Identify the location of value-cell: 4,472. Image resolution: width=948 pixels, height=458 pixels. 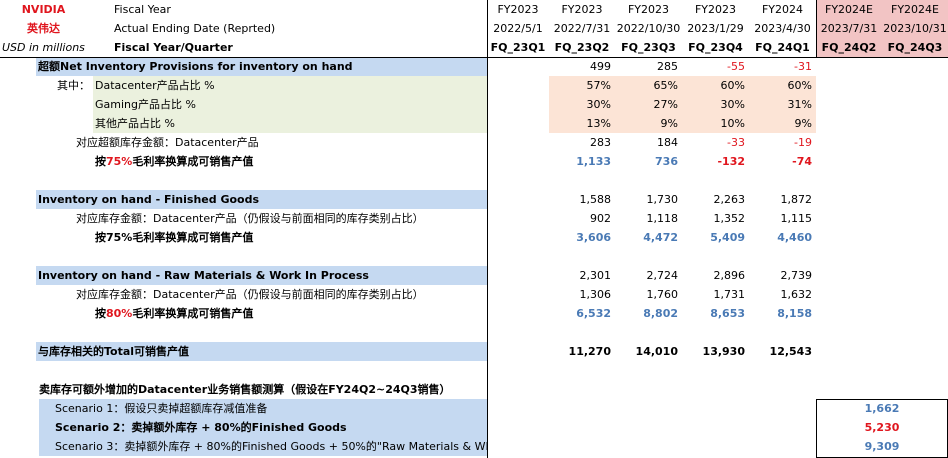
(660, 237).